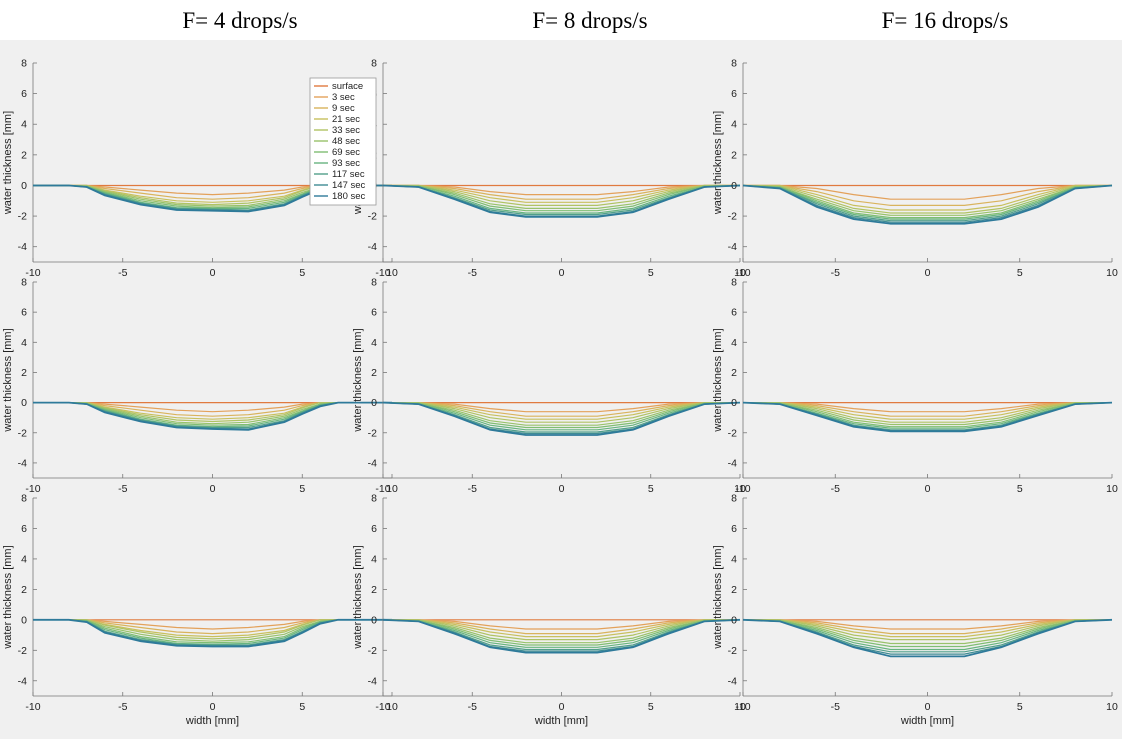 The height and width of the screenshot is (739, 1122). What do you see at coordinates (549, 386) in the screenshot?
I see `panel-r2-c2: -4 -2 0 2 4 6 8 -10 -5 0 5 10 water thickness [mm]` at bounding box center [549, 386].